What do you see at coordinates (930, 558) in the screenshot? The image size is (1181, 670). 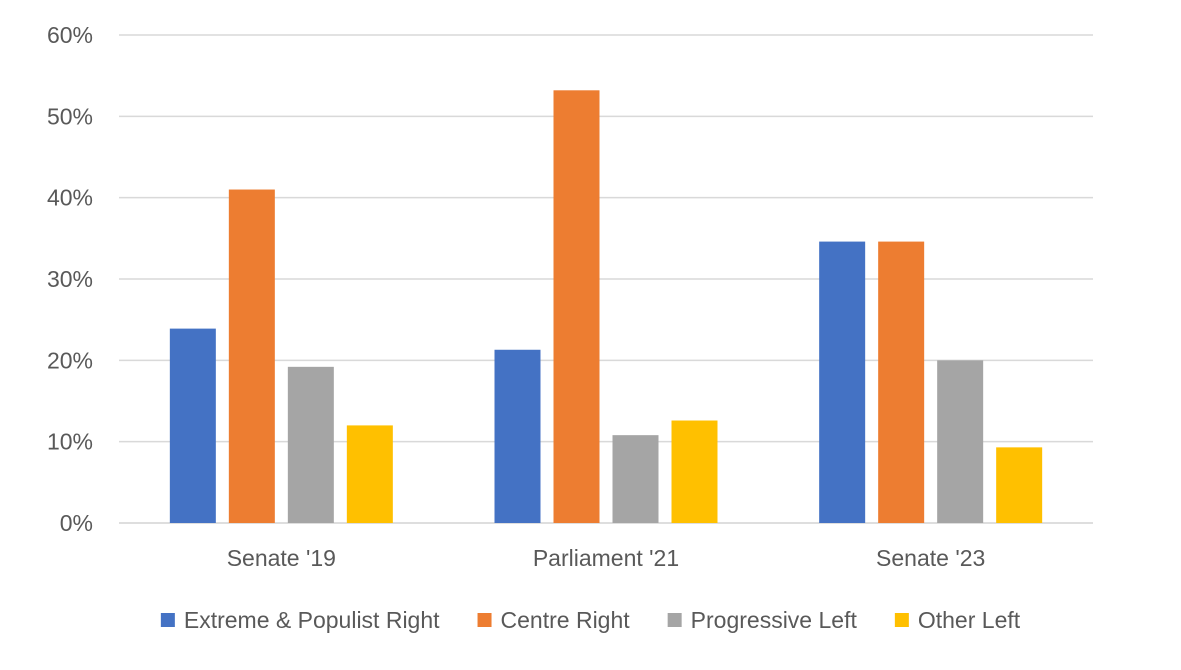 I see `x-tick-label: Senate '23` at bounding box center [930, 558].